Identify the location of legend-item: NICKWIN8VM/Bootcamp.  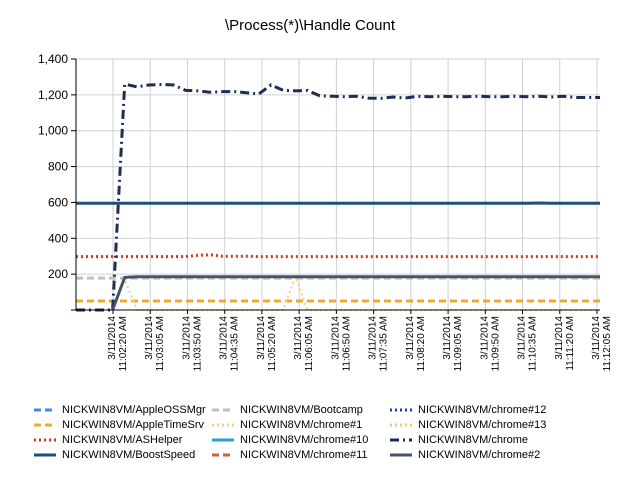
(301, 409).